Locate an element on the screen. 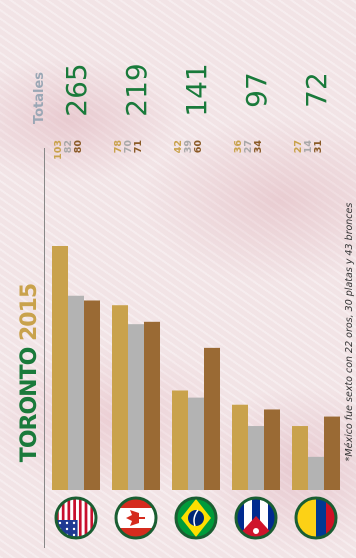 This screenshot has width=356, height=558. usa-flag-icon is located at coordinates (76, 518).